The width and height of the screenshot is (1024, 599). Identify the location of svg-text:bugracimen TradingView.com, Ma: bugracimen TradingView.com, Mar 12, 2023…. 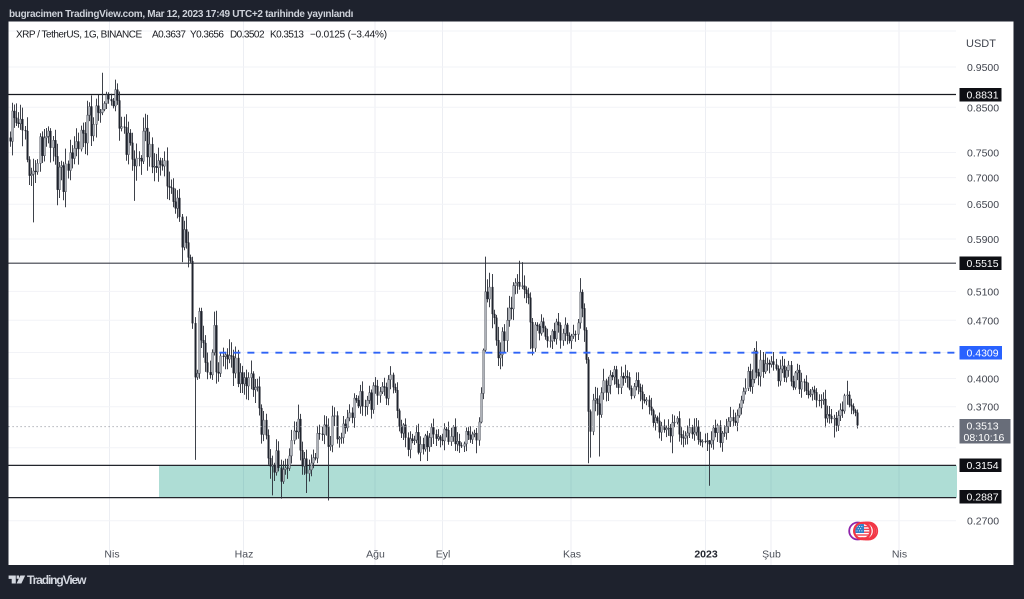
(181, 14).